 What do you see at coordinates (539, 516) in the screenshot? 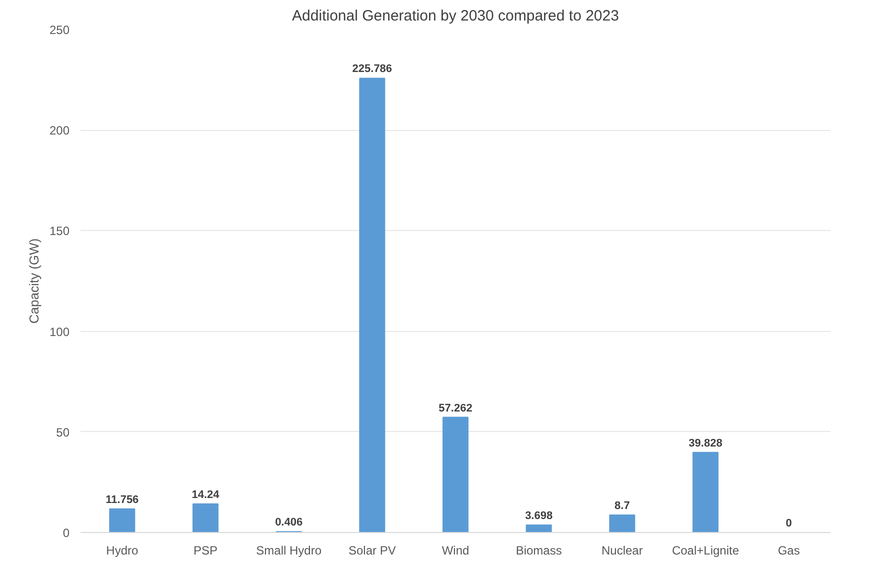
I see `data-label: 3.698` at bounding box center [539, 516].